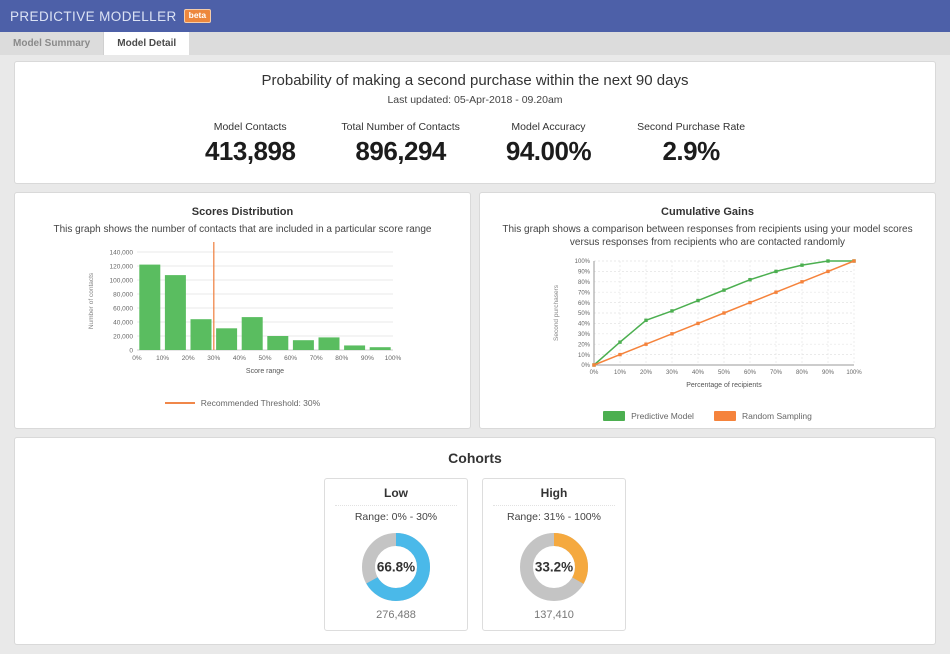 Image resolution: width=950 pixels, height=654 pixels. What do you see at coordinates (123, 336) in the screenshot?
I see `svg-text: 20,000` at bounding box center [123, 336].